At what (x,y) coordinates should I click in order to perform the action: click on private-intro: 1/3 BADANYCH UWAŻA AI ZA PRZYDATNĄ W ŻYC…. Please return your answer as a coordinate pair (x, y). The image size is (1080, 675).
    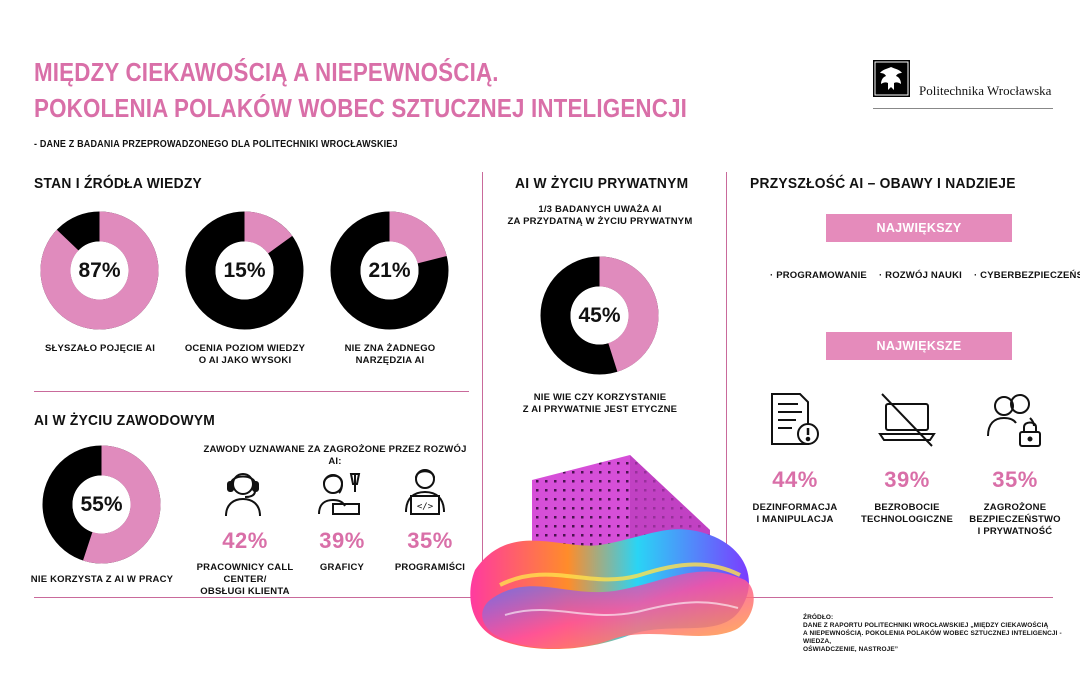
    Looking at the image, I should click on (600, 215).